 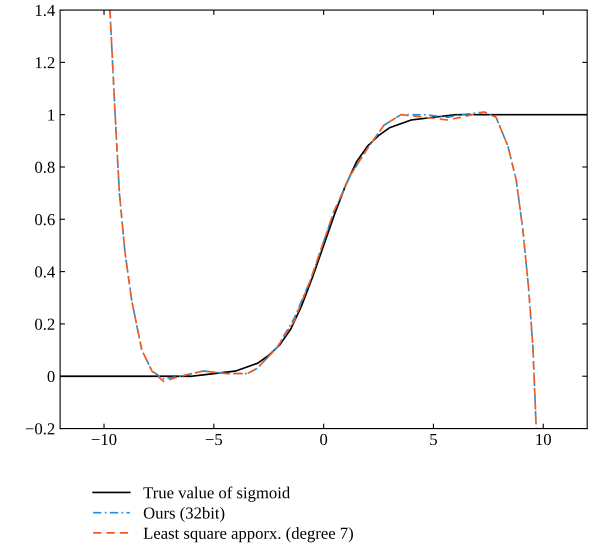 What do you see at coordinates (216, 494) in the screenshot?
I see `legend-label: True value of sigmoid` at bounding box center [216, 494].